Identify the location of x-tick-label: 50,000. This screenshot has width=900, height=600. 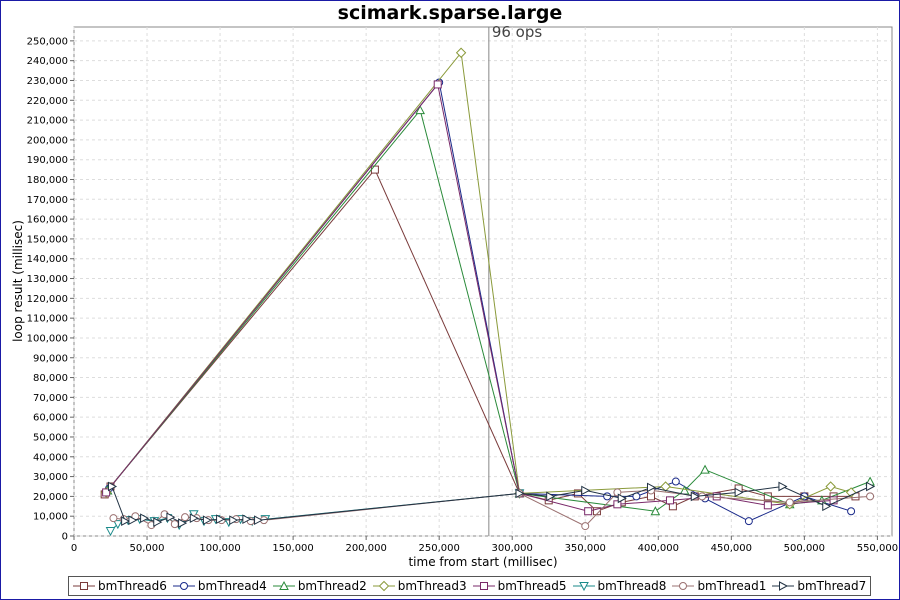
(147, 548).